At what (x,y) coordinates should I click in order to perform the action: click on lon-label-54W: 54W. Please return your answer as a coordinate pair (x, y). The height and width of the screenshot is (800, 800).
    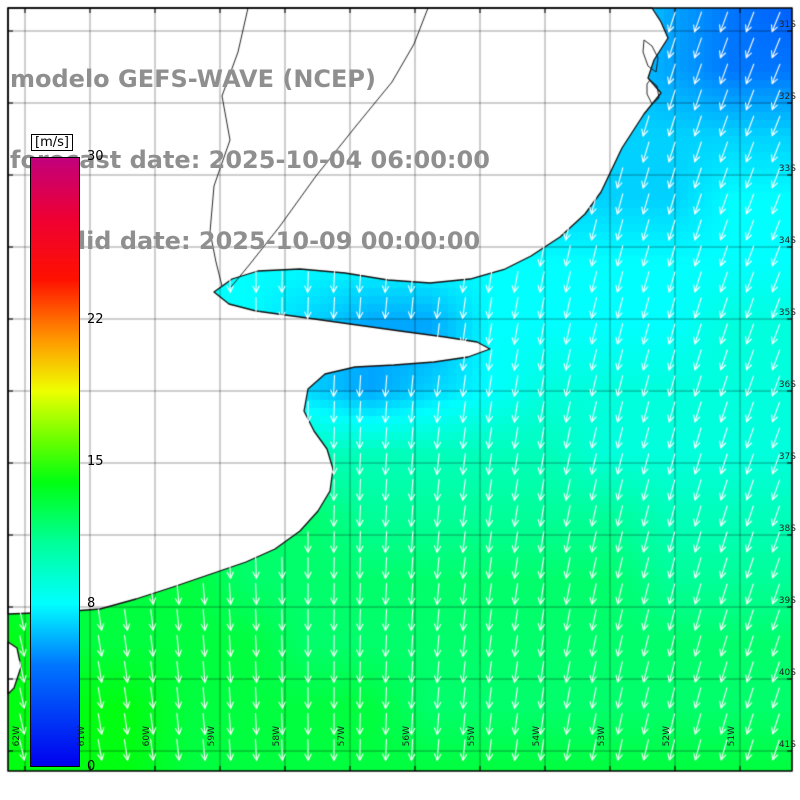
    Looking at the image, I should click on (537, 736).